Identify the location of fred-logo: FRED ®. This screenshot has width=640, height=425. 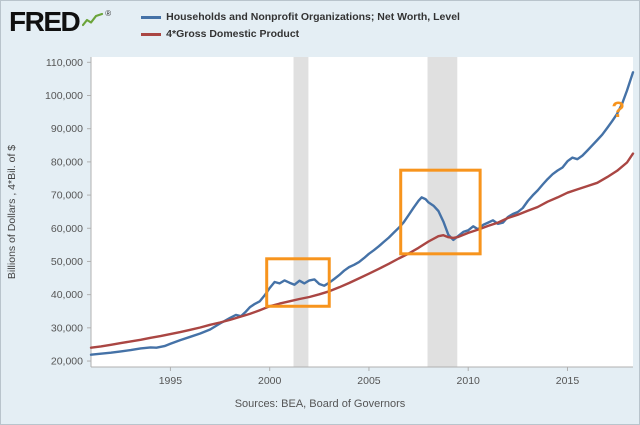
(60, 22).